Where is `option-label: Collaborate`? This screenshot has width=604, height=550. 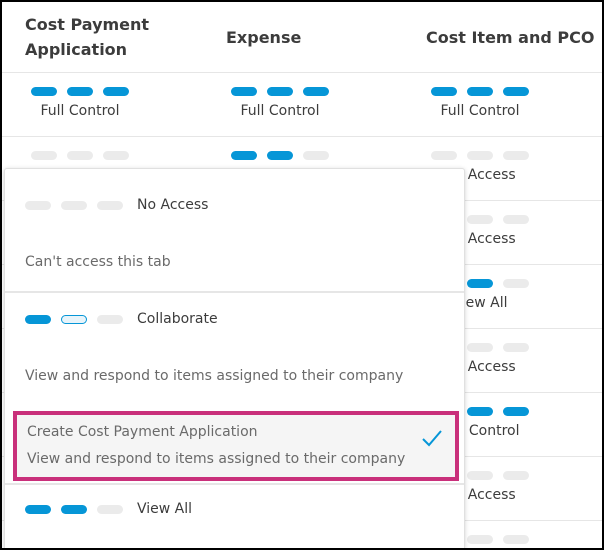
option-label: Collaborate is located at coordinates (177, 319).